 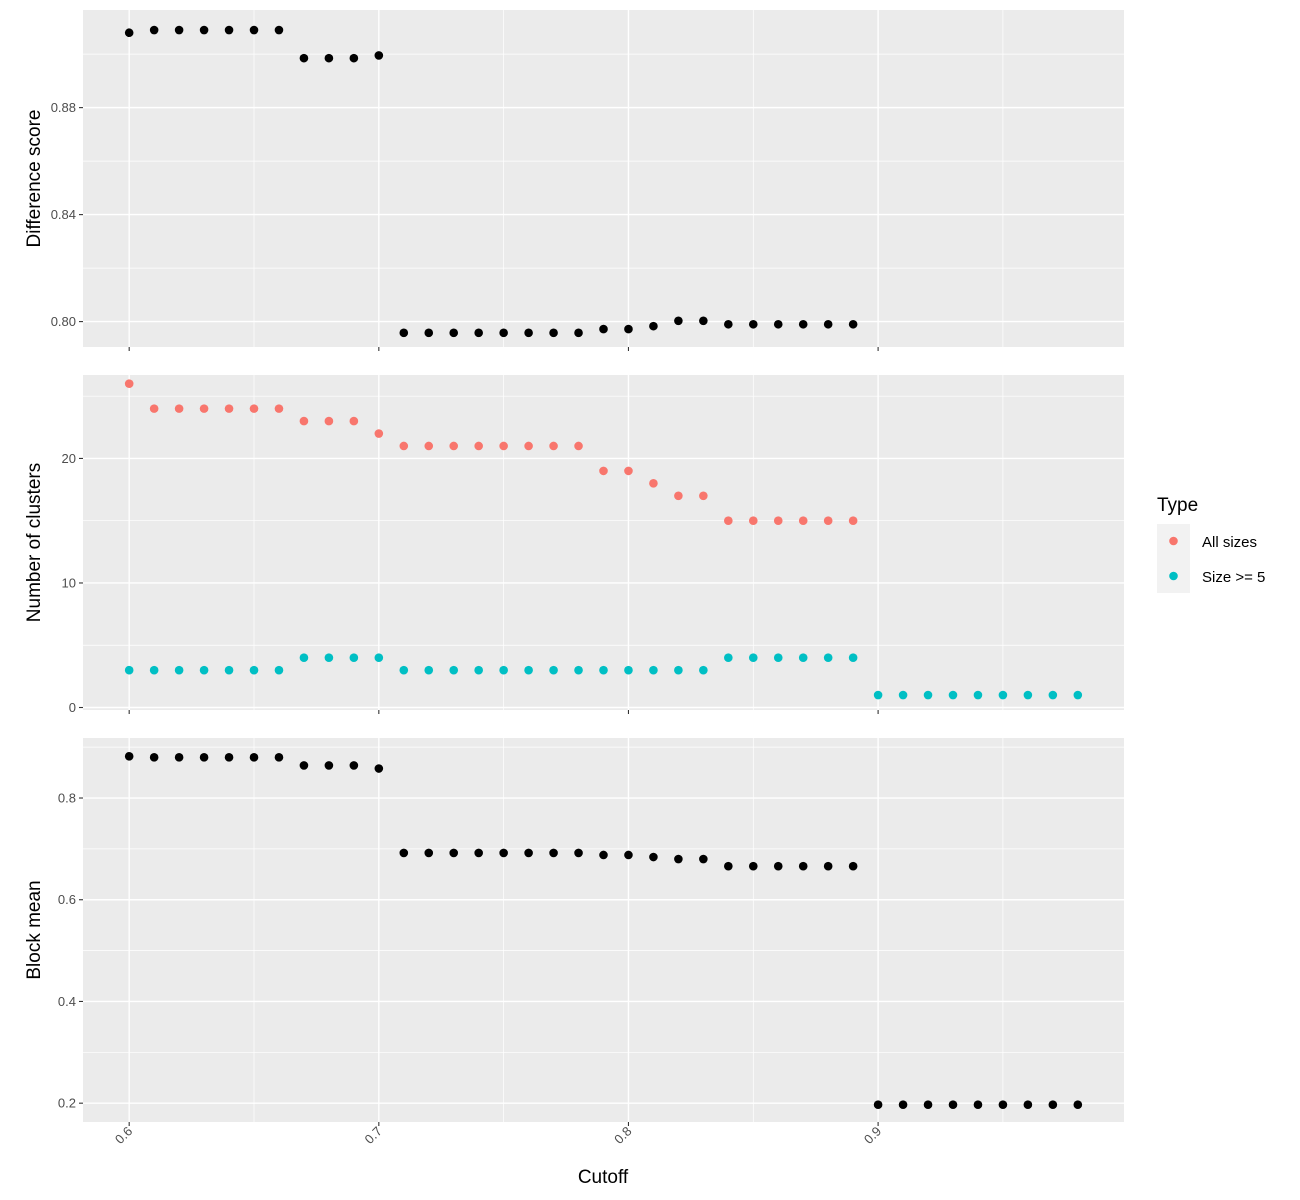 What do you see at coordinates (1173, 558) in the screenshot?
I see `legend-key-background` at bounding box center [1173, 558].